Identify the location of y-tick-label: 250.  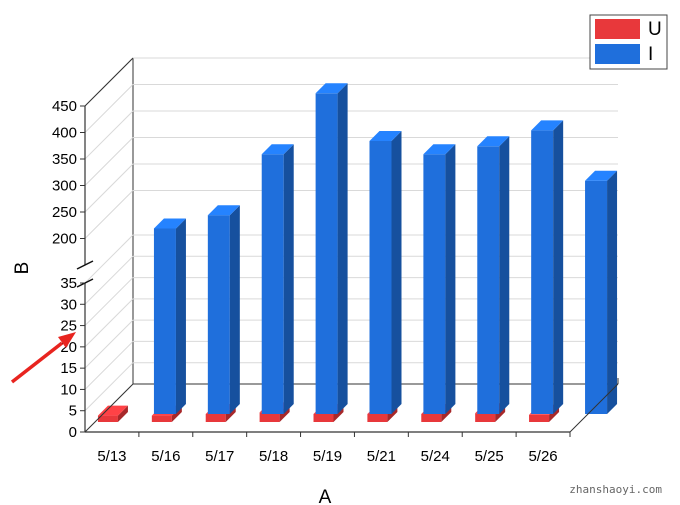
(64, 212).